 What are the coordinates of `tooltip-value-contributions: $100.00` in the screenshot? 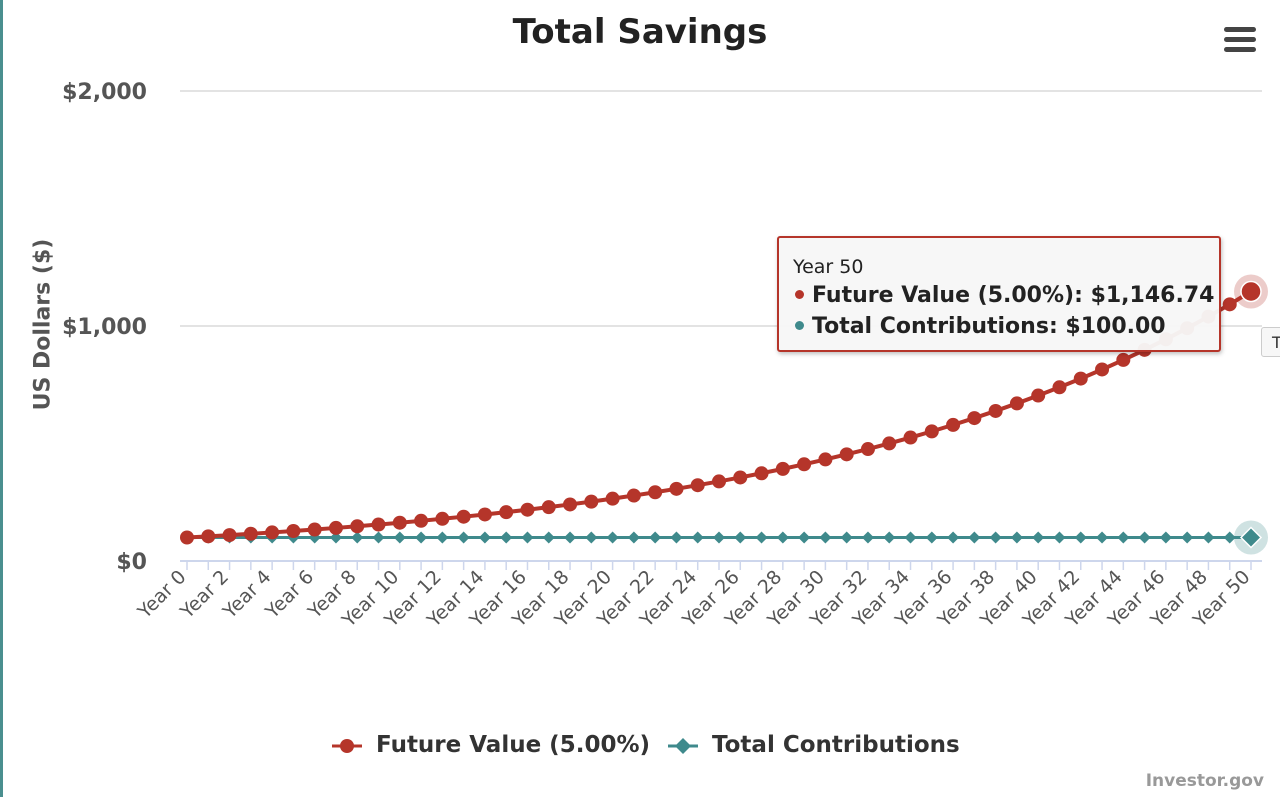 It's located at (1115, 326).